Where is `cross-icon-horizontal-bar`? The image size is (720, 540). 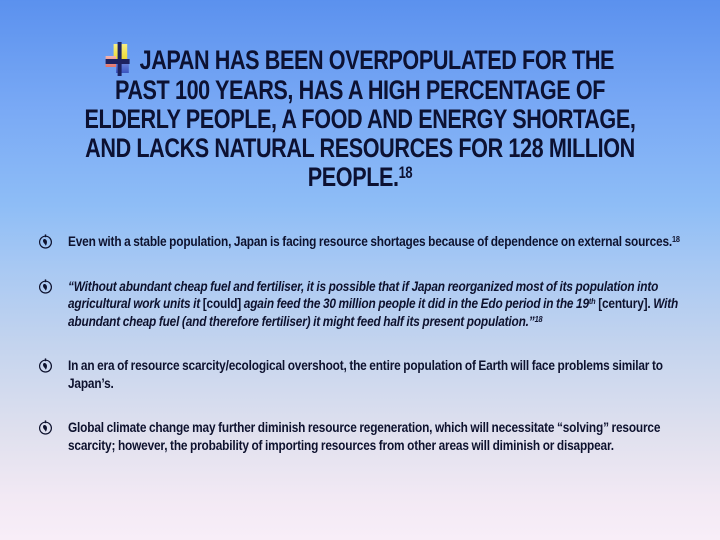 cross-icon-horizontal-bar is located at coordinates (117, 61).